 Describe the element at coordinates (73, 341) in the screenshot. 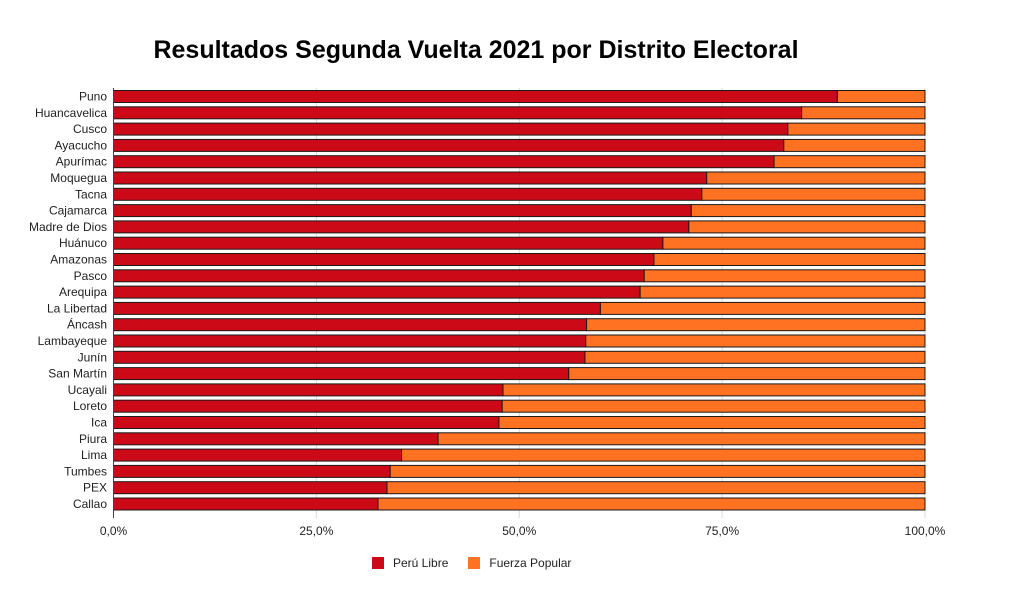

I see `category-label: Lambayeque` at that location.